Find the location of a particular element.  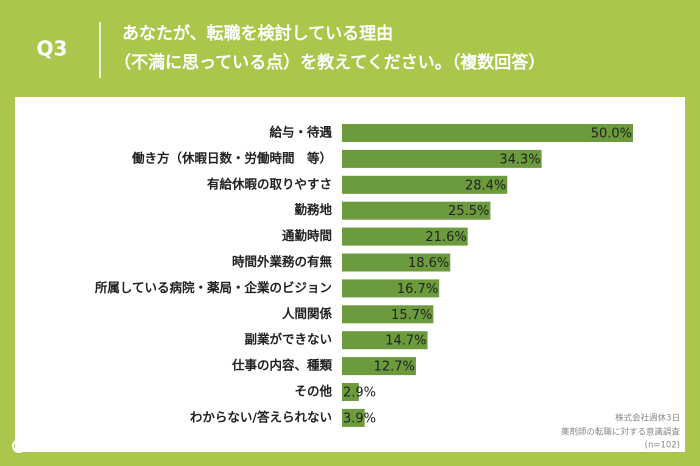

category-label: 有給休暇の取りやすさ is located at coordinates (269, 183).